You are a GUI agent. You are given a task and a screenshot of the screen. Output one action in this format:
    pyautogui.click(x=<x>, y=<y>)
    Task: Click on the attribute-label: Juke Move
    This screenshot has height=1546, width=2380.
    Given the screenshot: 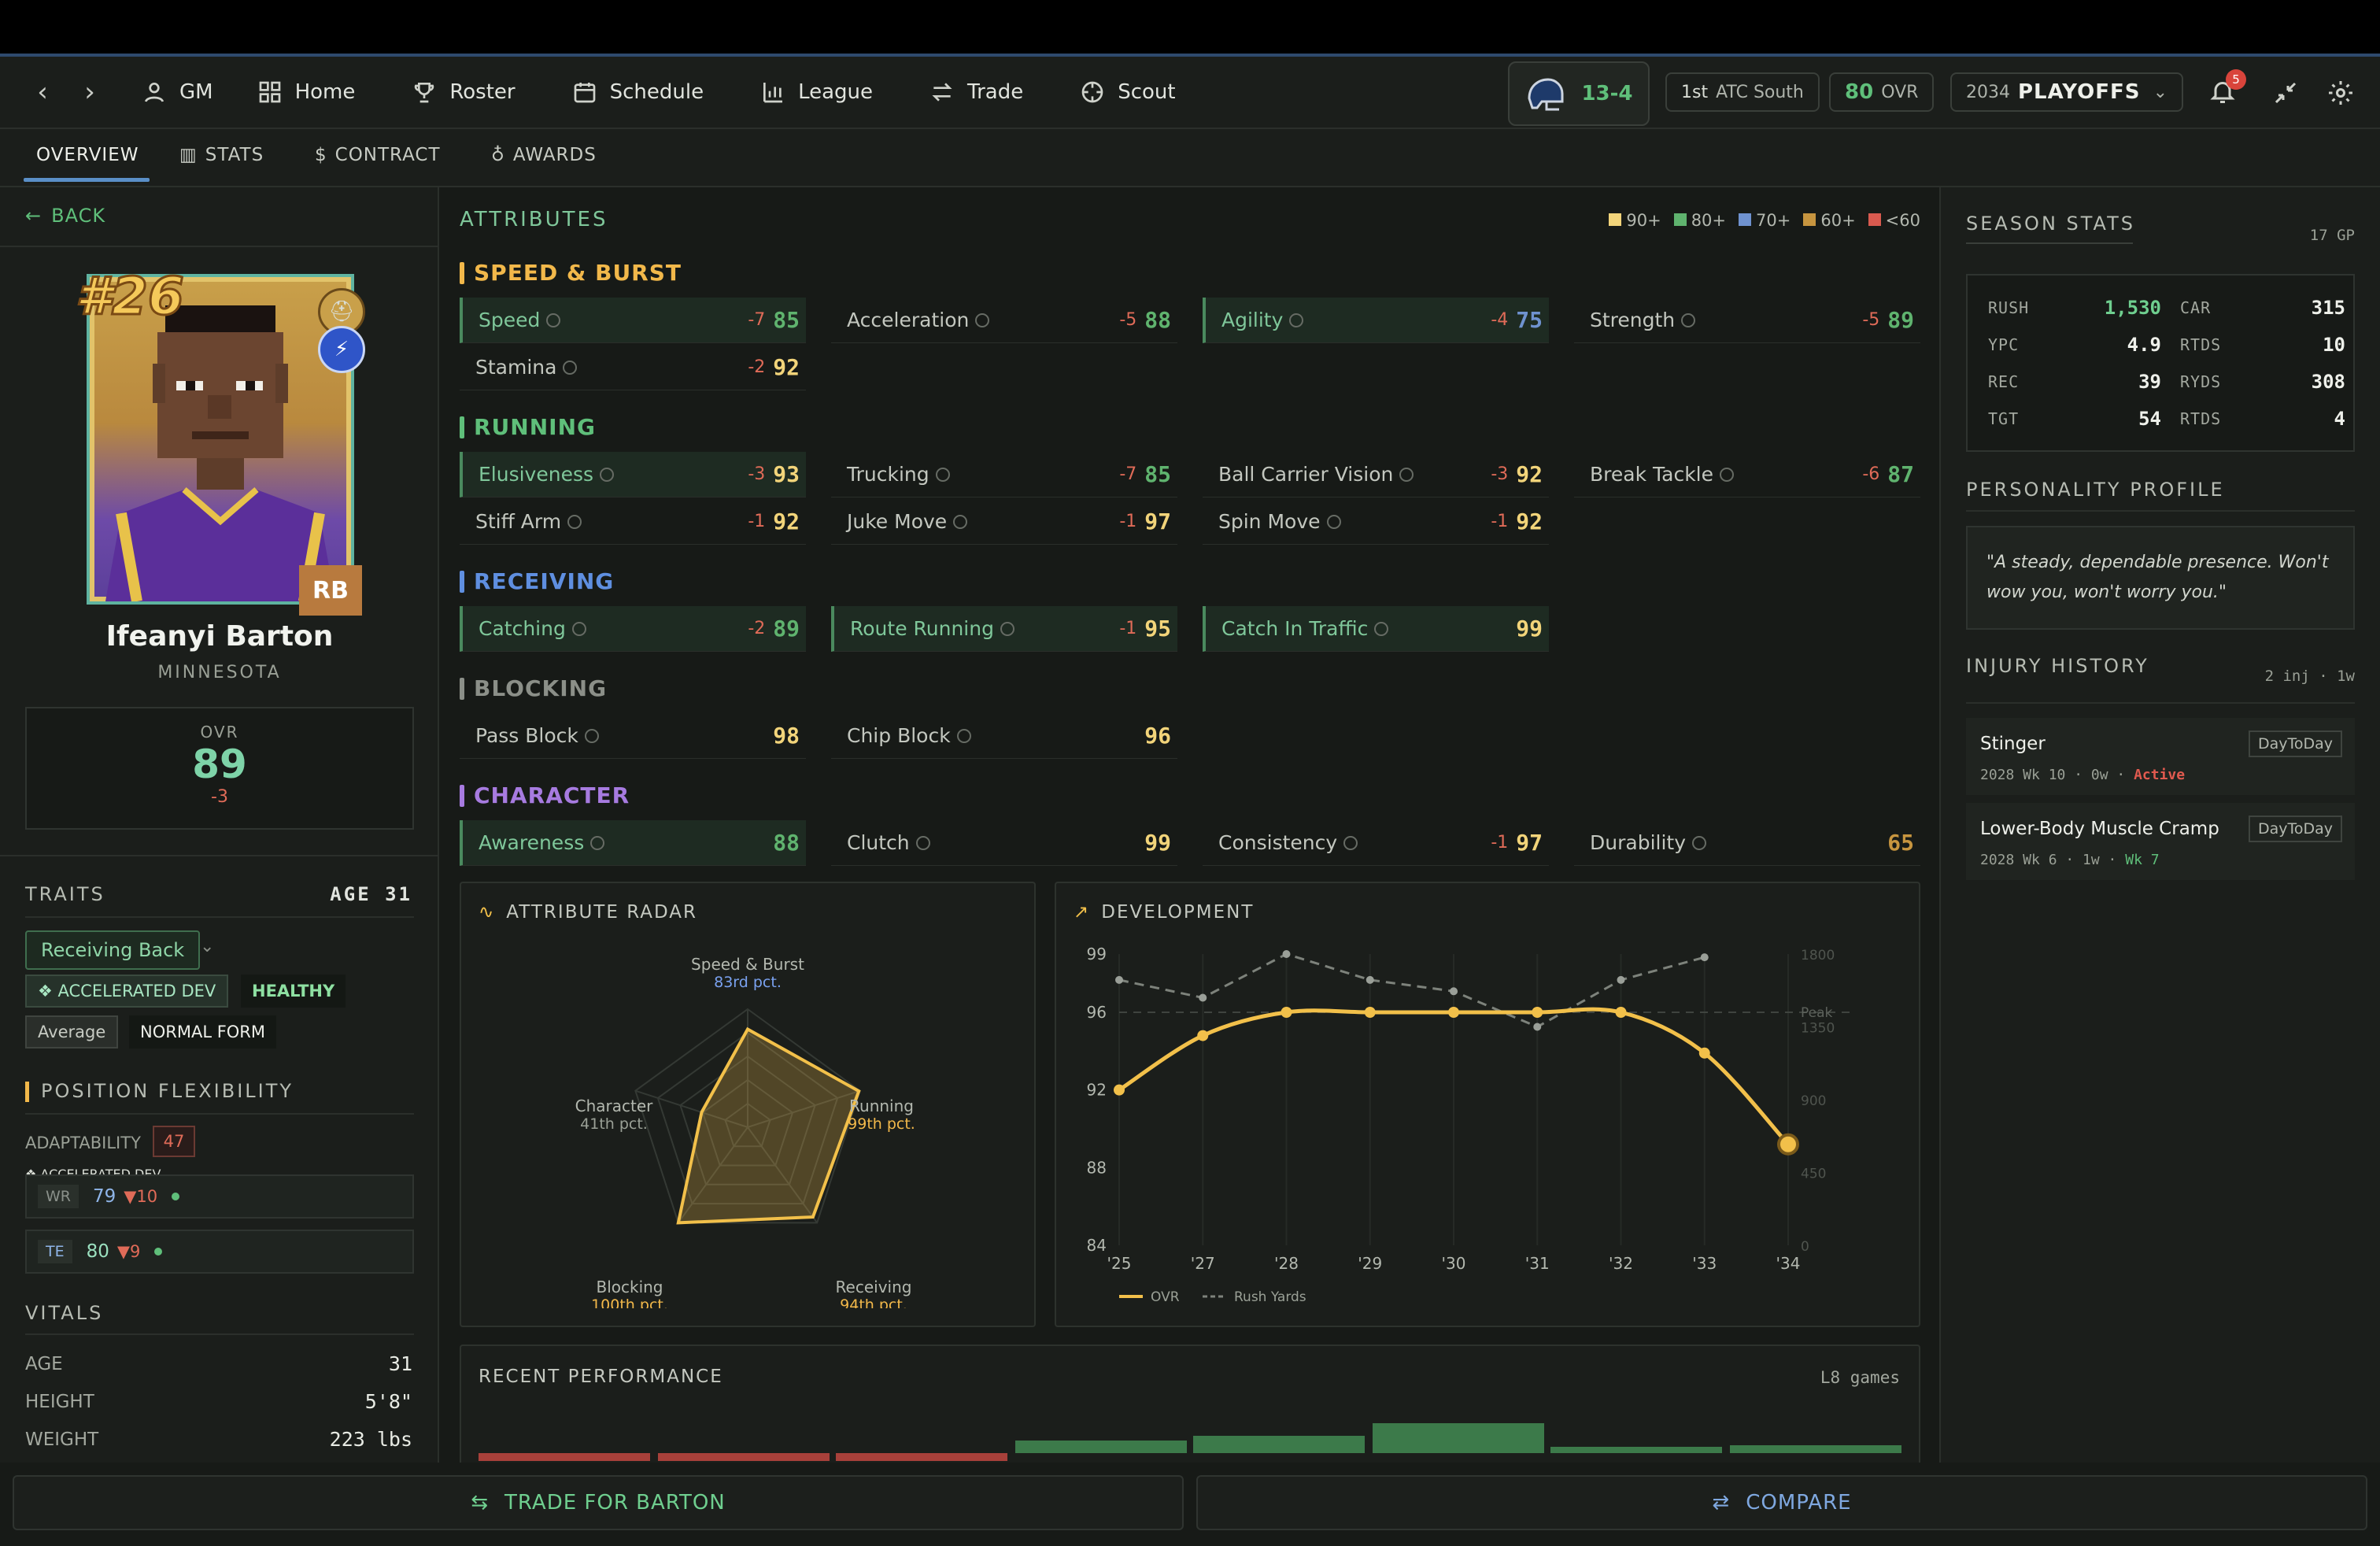 What is the action you would take?
    pyautogui.click(x=897, y=521)
    